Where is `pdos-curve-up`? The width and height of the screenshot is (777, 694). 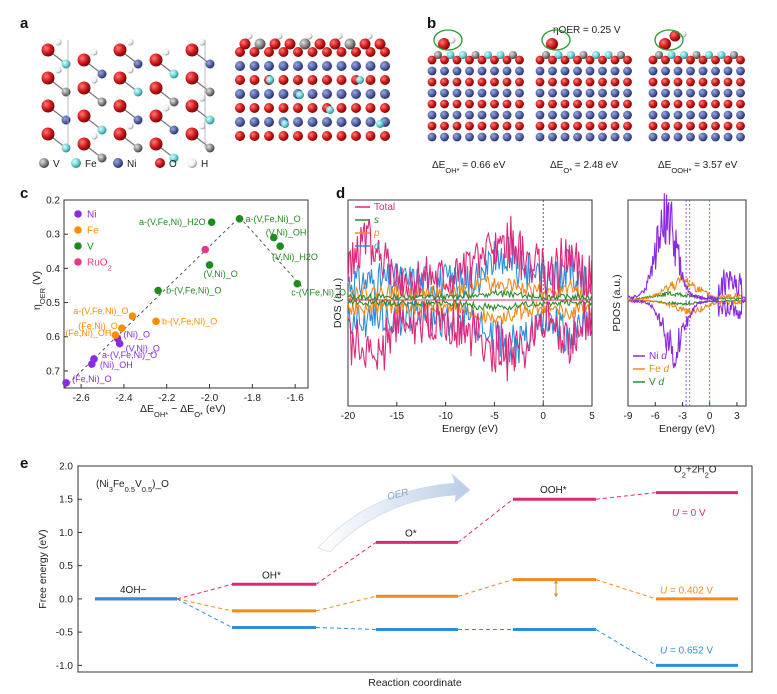 pdos-curve-up is located at coordinates (686, 287).